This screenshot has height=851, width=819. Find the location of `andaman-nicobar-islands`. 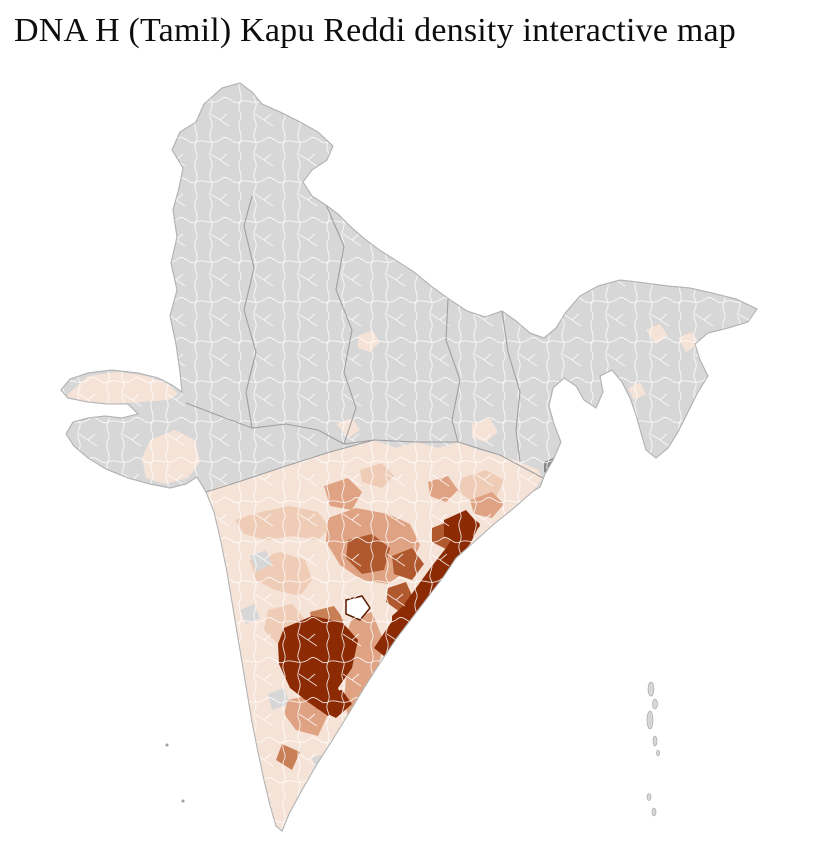

andaman-nicobar-islands is located at coordinates (653, 749).